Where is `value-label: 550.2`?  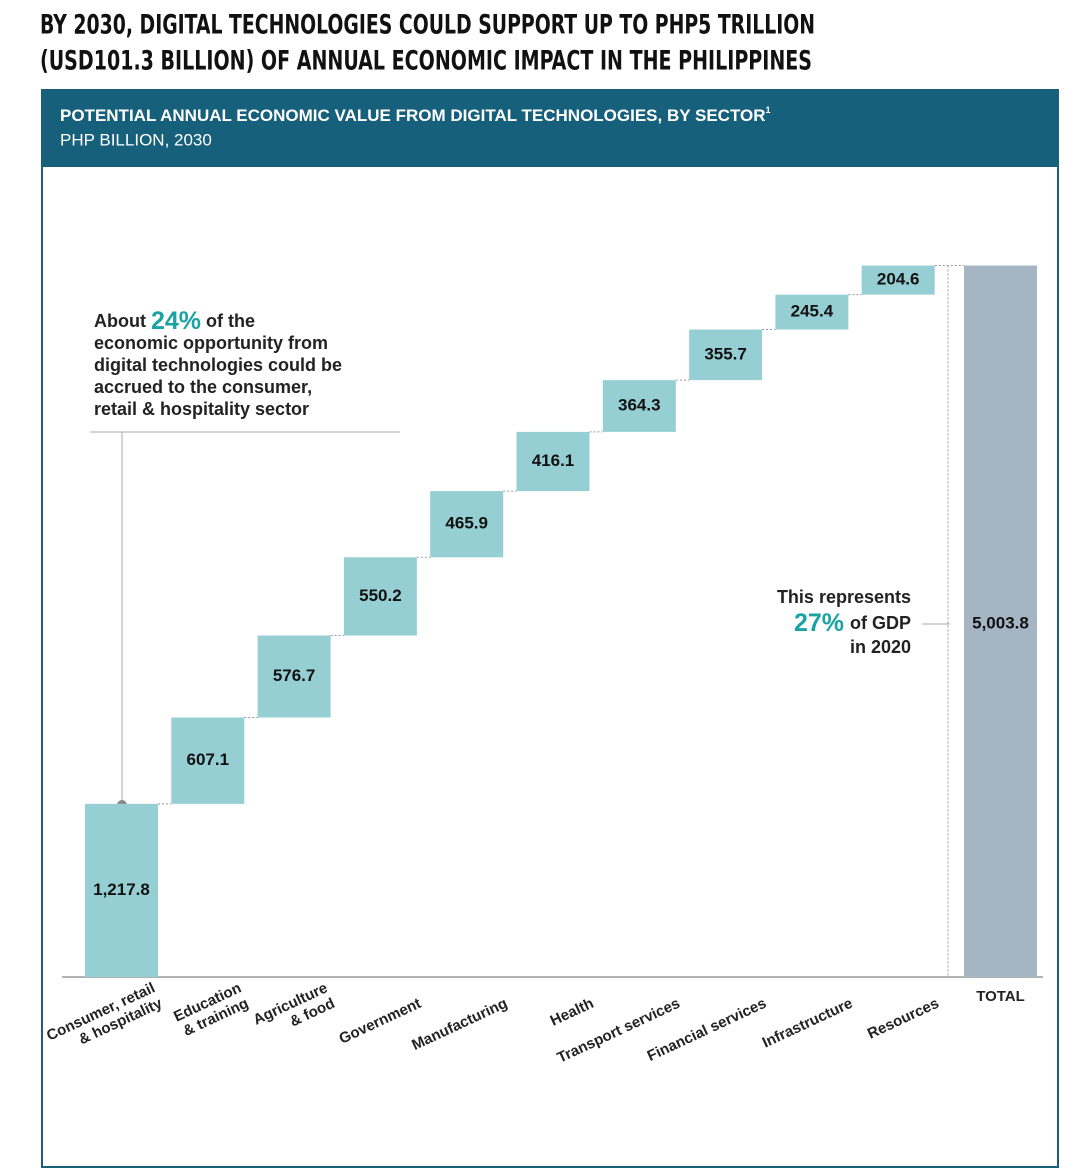
value-label: 550.2 is located at coordinates (380, 595).